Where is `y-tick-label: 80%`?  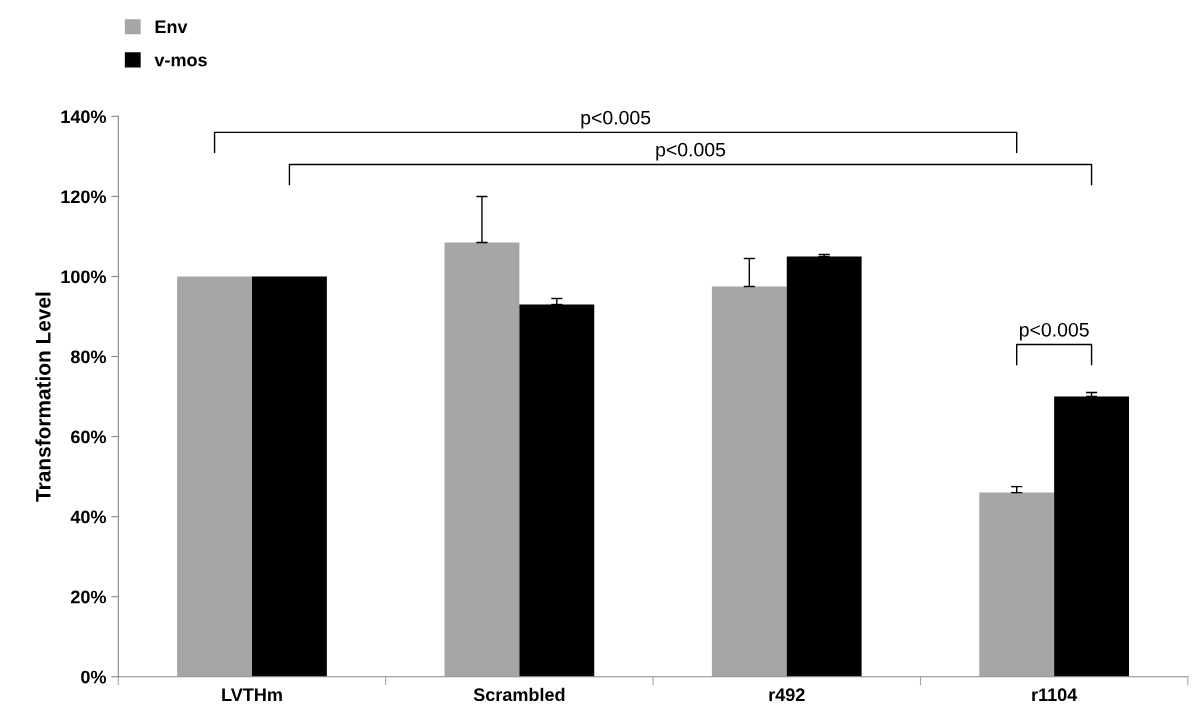
y-tick-label: 80% is located at coordinates (88, 357).